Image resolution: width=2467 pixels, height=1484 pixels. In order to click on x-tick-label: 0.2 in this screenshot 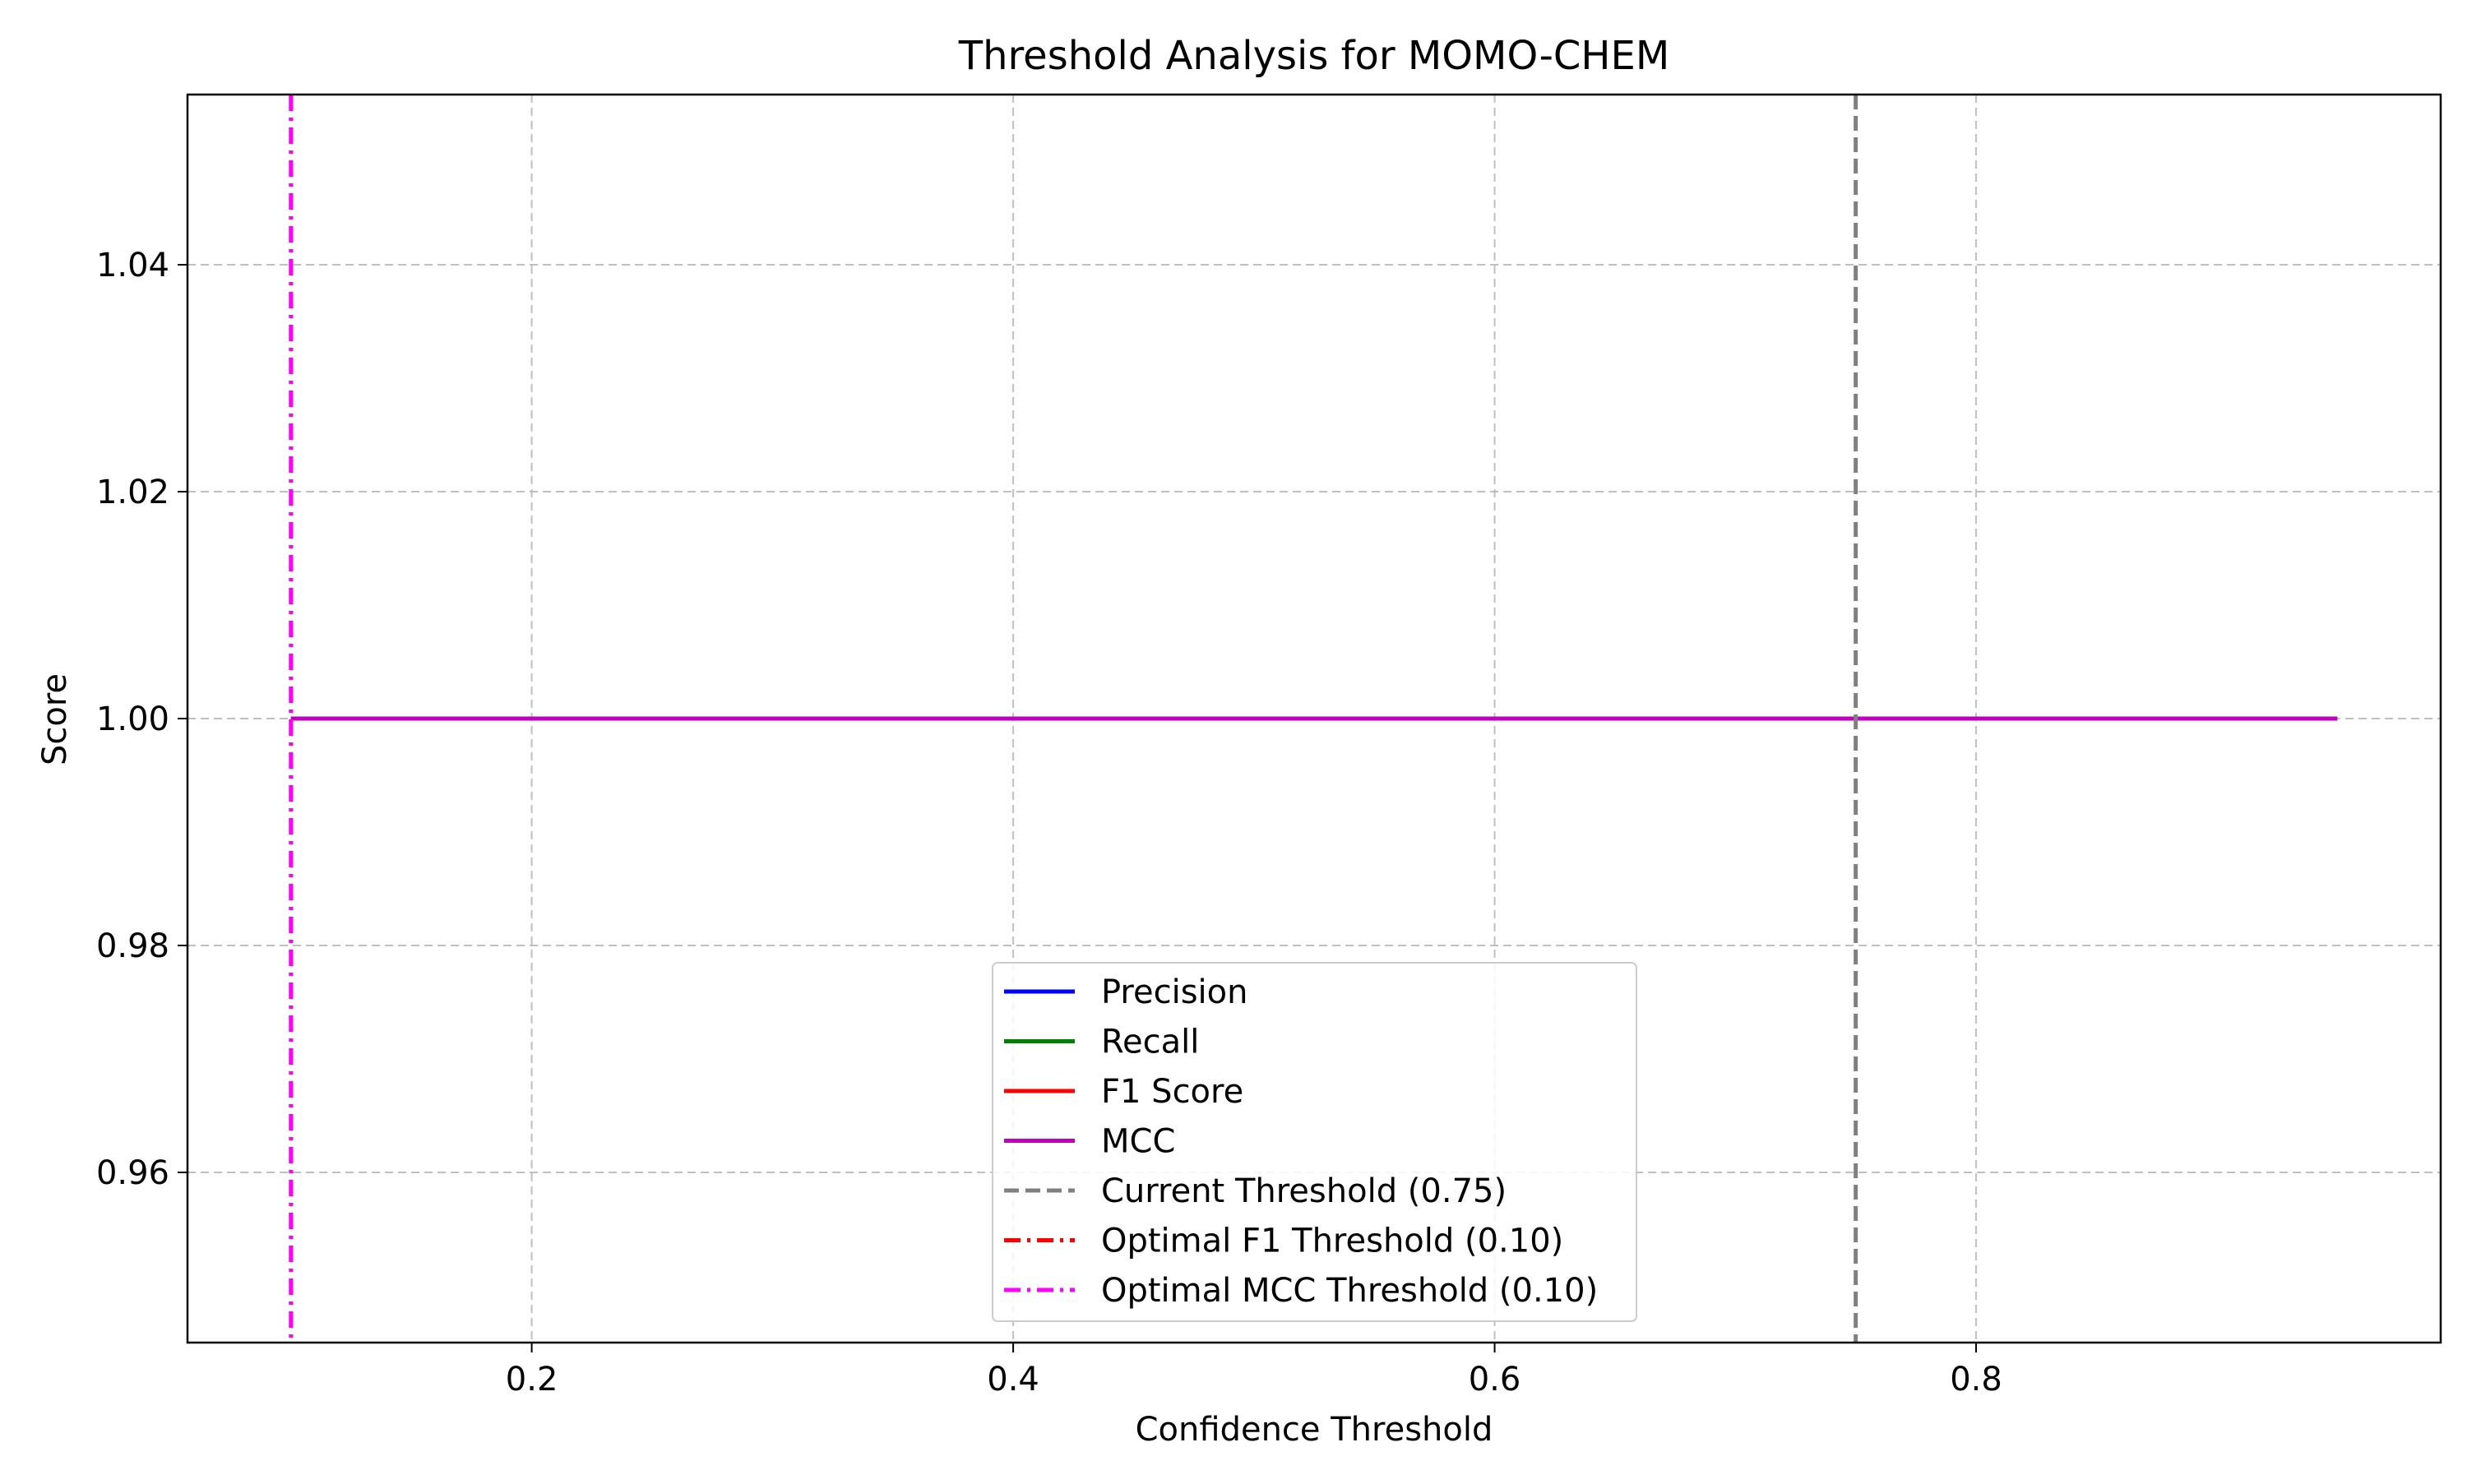, I will do `click(532, 1379)`.